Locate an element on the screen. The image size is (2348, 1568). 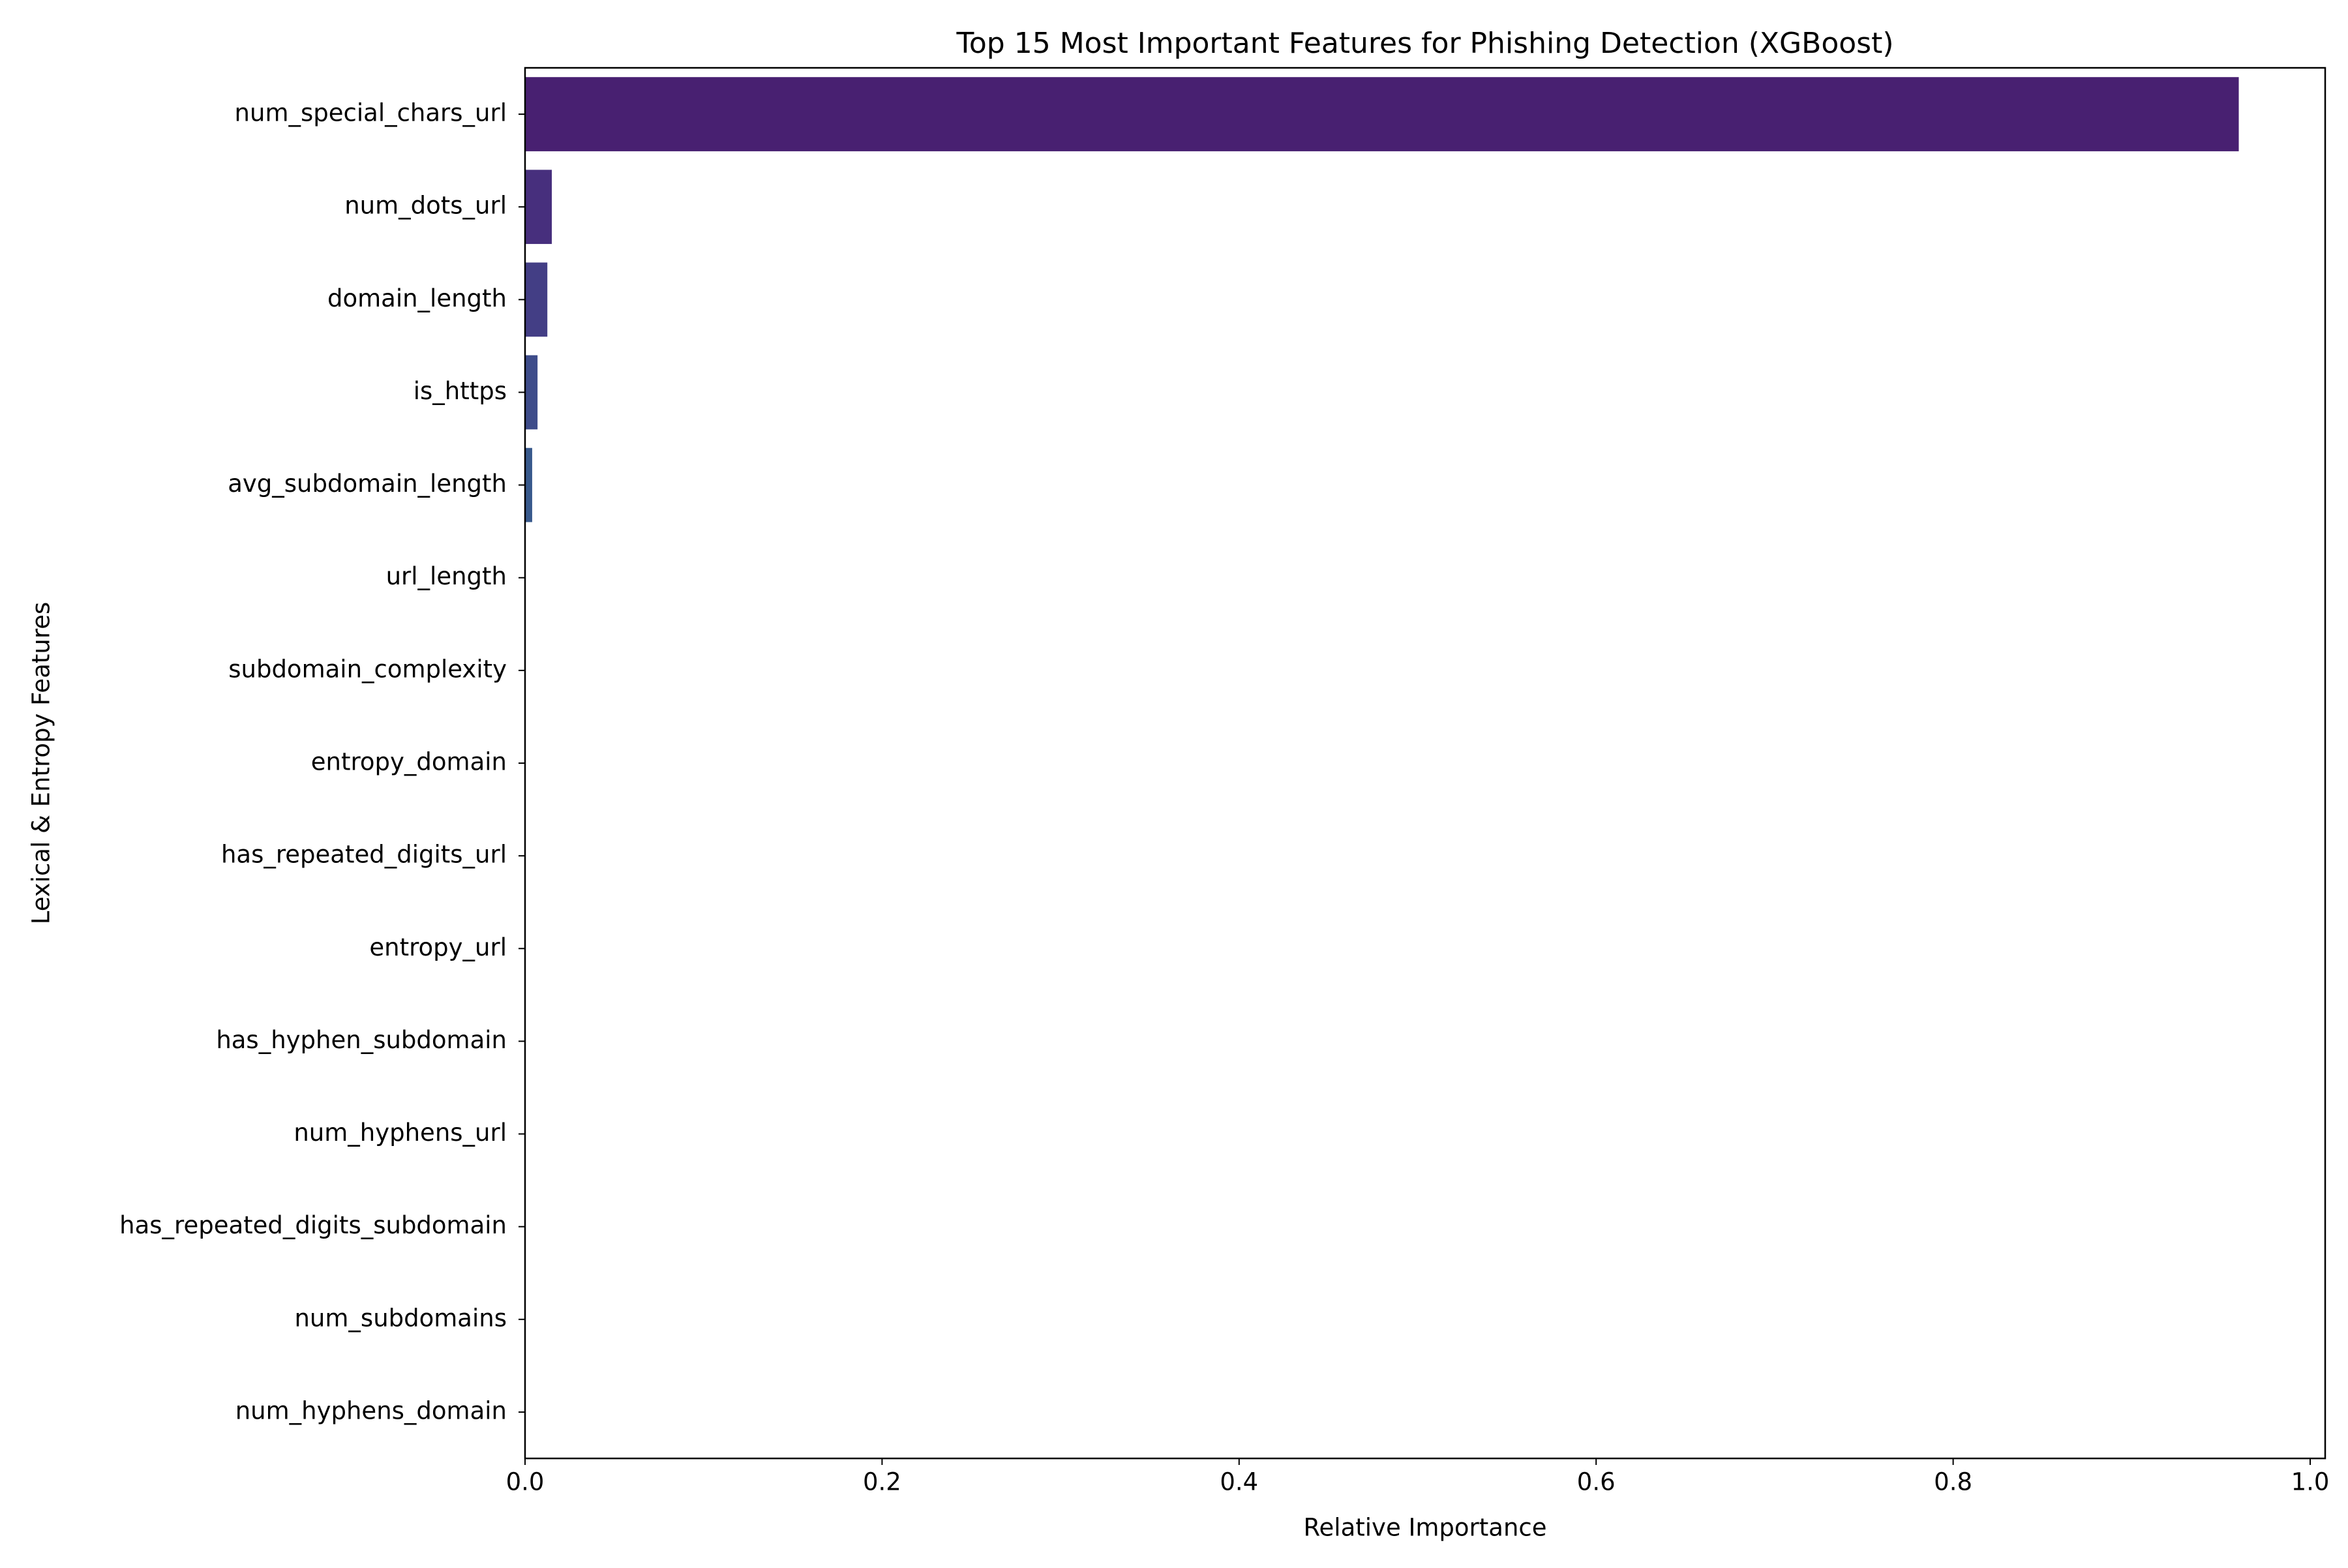
y-tick-label: num_hyphens_url is located at coordinates (401, 1133).